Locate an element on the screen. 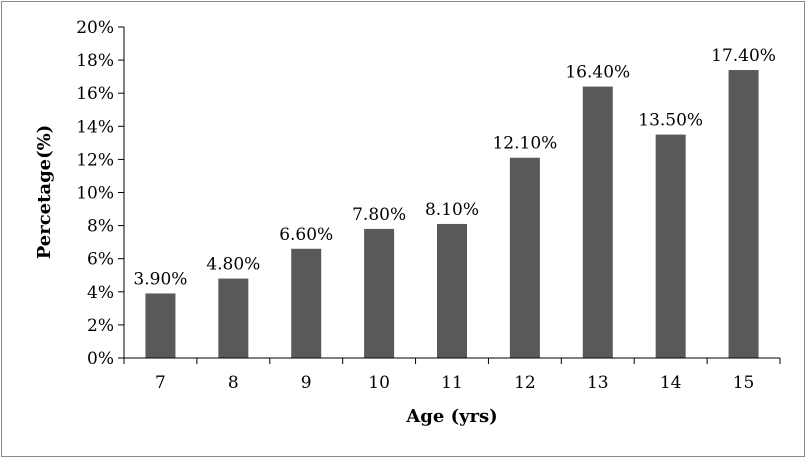  data-label-age-11: 8.10% is located at coordinates (452, 210).